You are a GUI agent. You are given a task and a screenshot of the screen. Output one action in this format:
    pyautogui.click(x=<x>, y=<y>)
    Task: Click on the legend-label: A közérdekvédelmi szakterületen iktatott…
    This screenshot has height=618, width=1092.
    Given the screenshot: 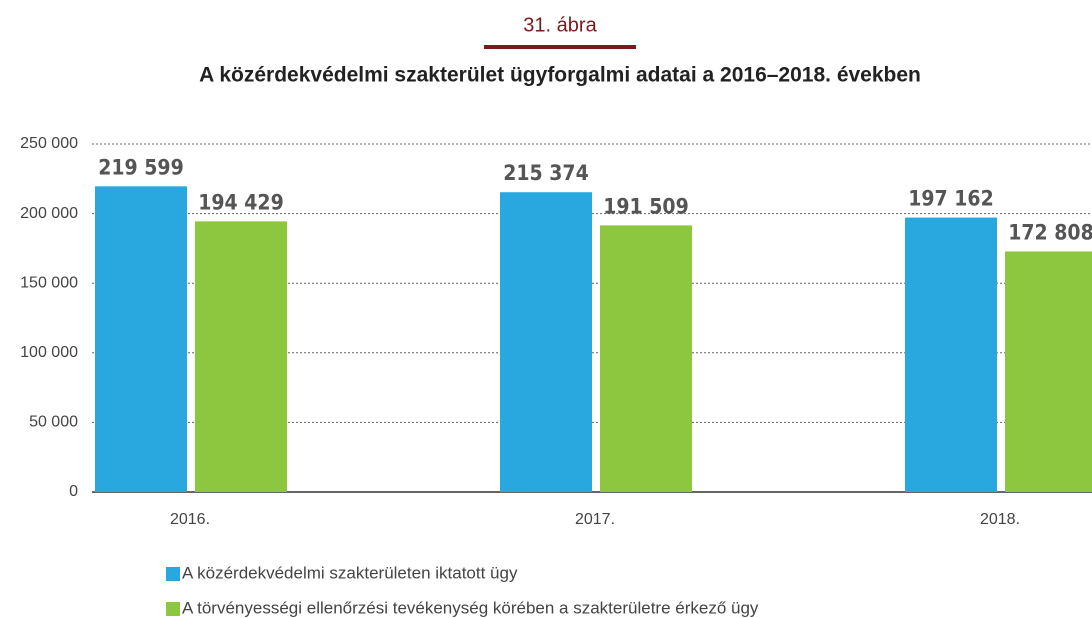 What is the action you would take?
    pyautogui.click(x=350, y=572)
    